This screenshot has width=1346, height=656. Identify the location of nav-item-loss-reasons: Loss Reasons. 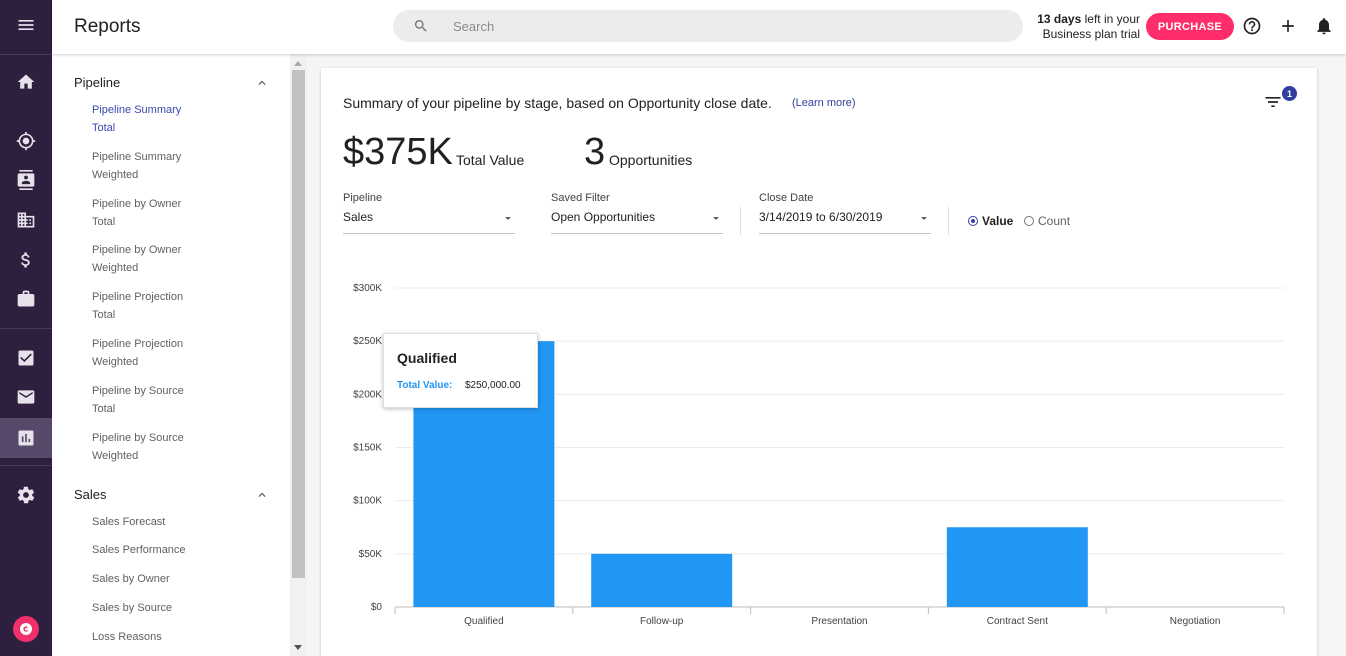
(127, 637).